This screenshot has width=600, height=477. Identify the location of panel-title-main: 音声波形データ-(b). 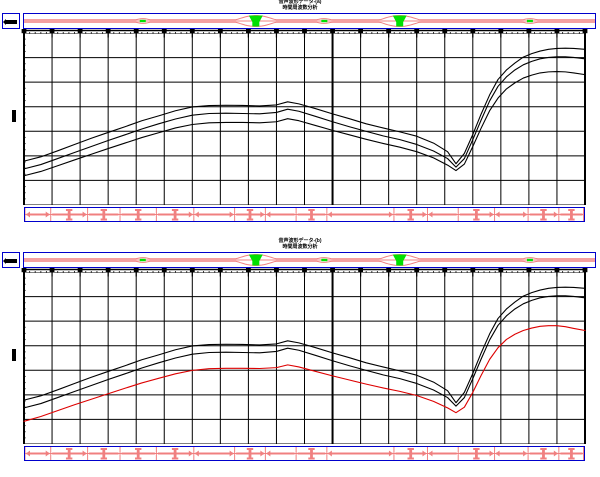
(300, 241).